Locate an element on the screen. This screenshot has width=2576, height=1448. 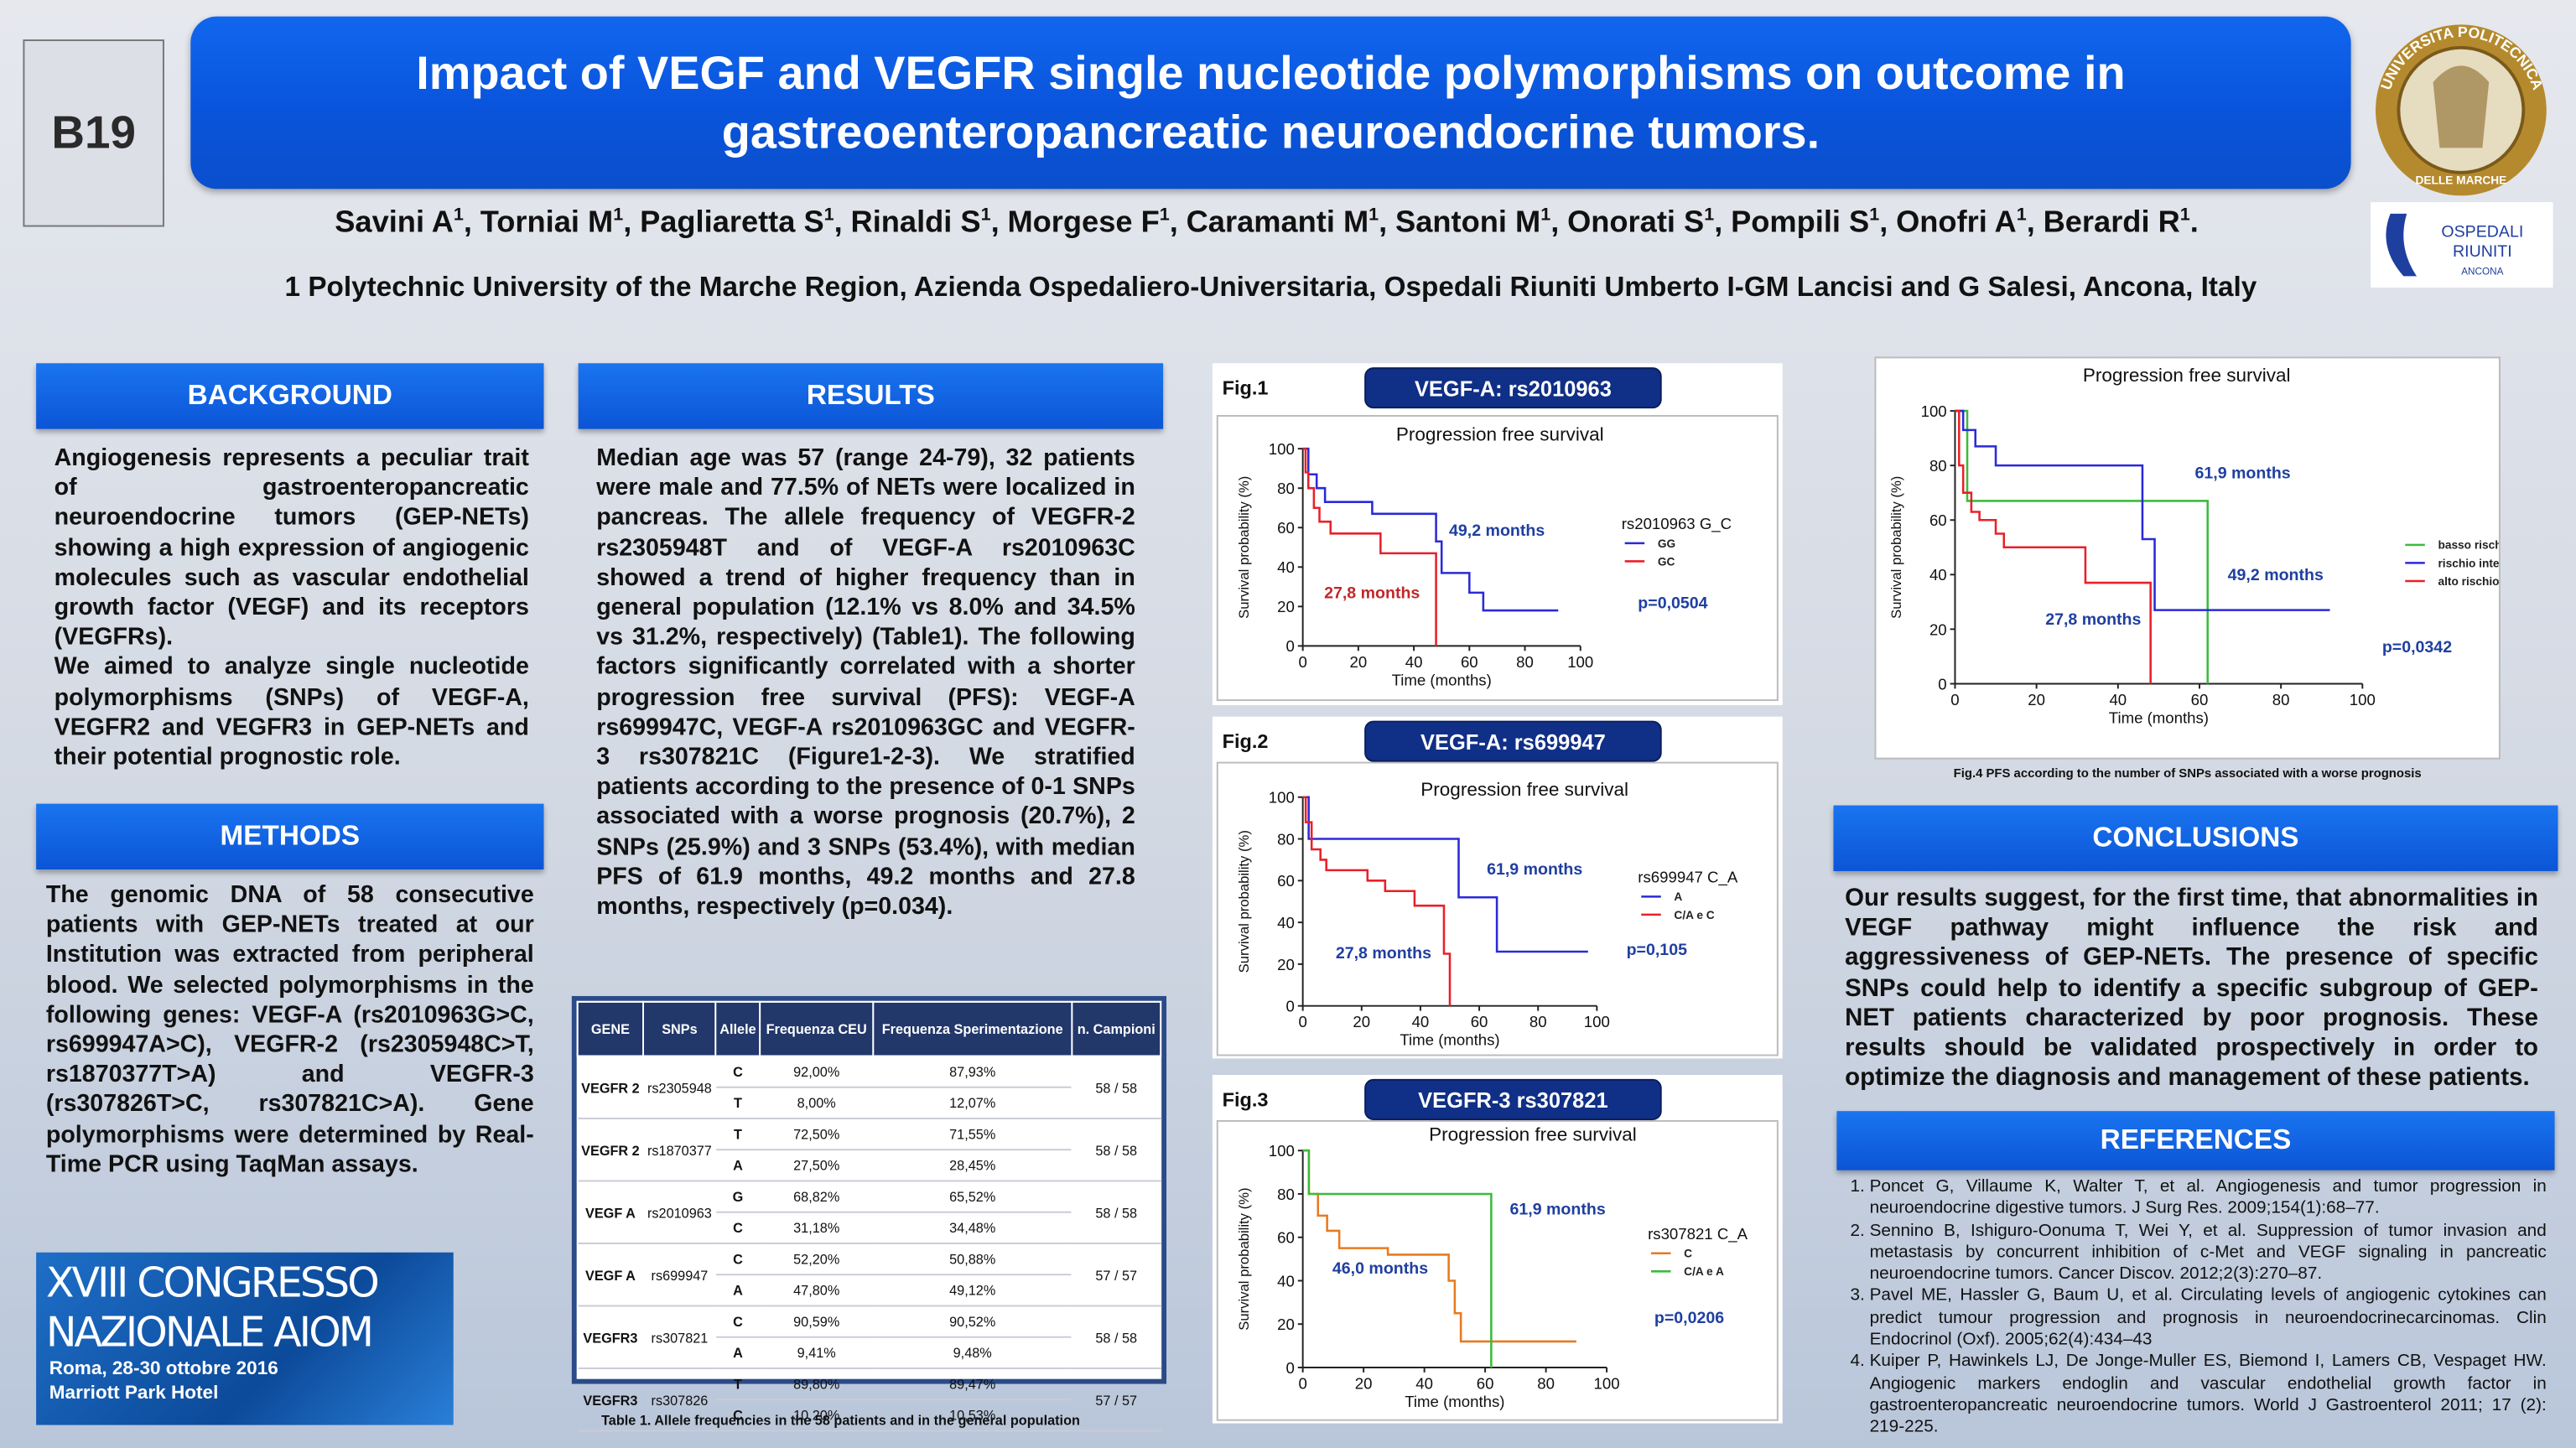
section-heading: REFERENCES is located at coordinates (2195, 1140).